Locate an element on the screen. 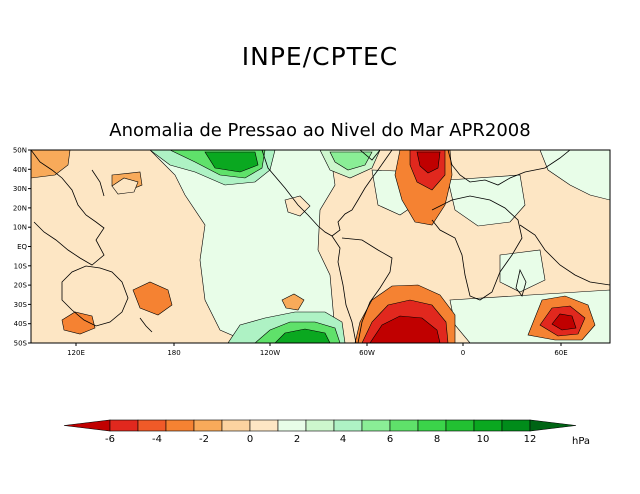 This screenshot has width=640, height=494. japan-coast is located at coordinates (98, 183).